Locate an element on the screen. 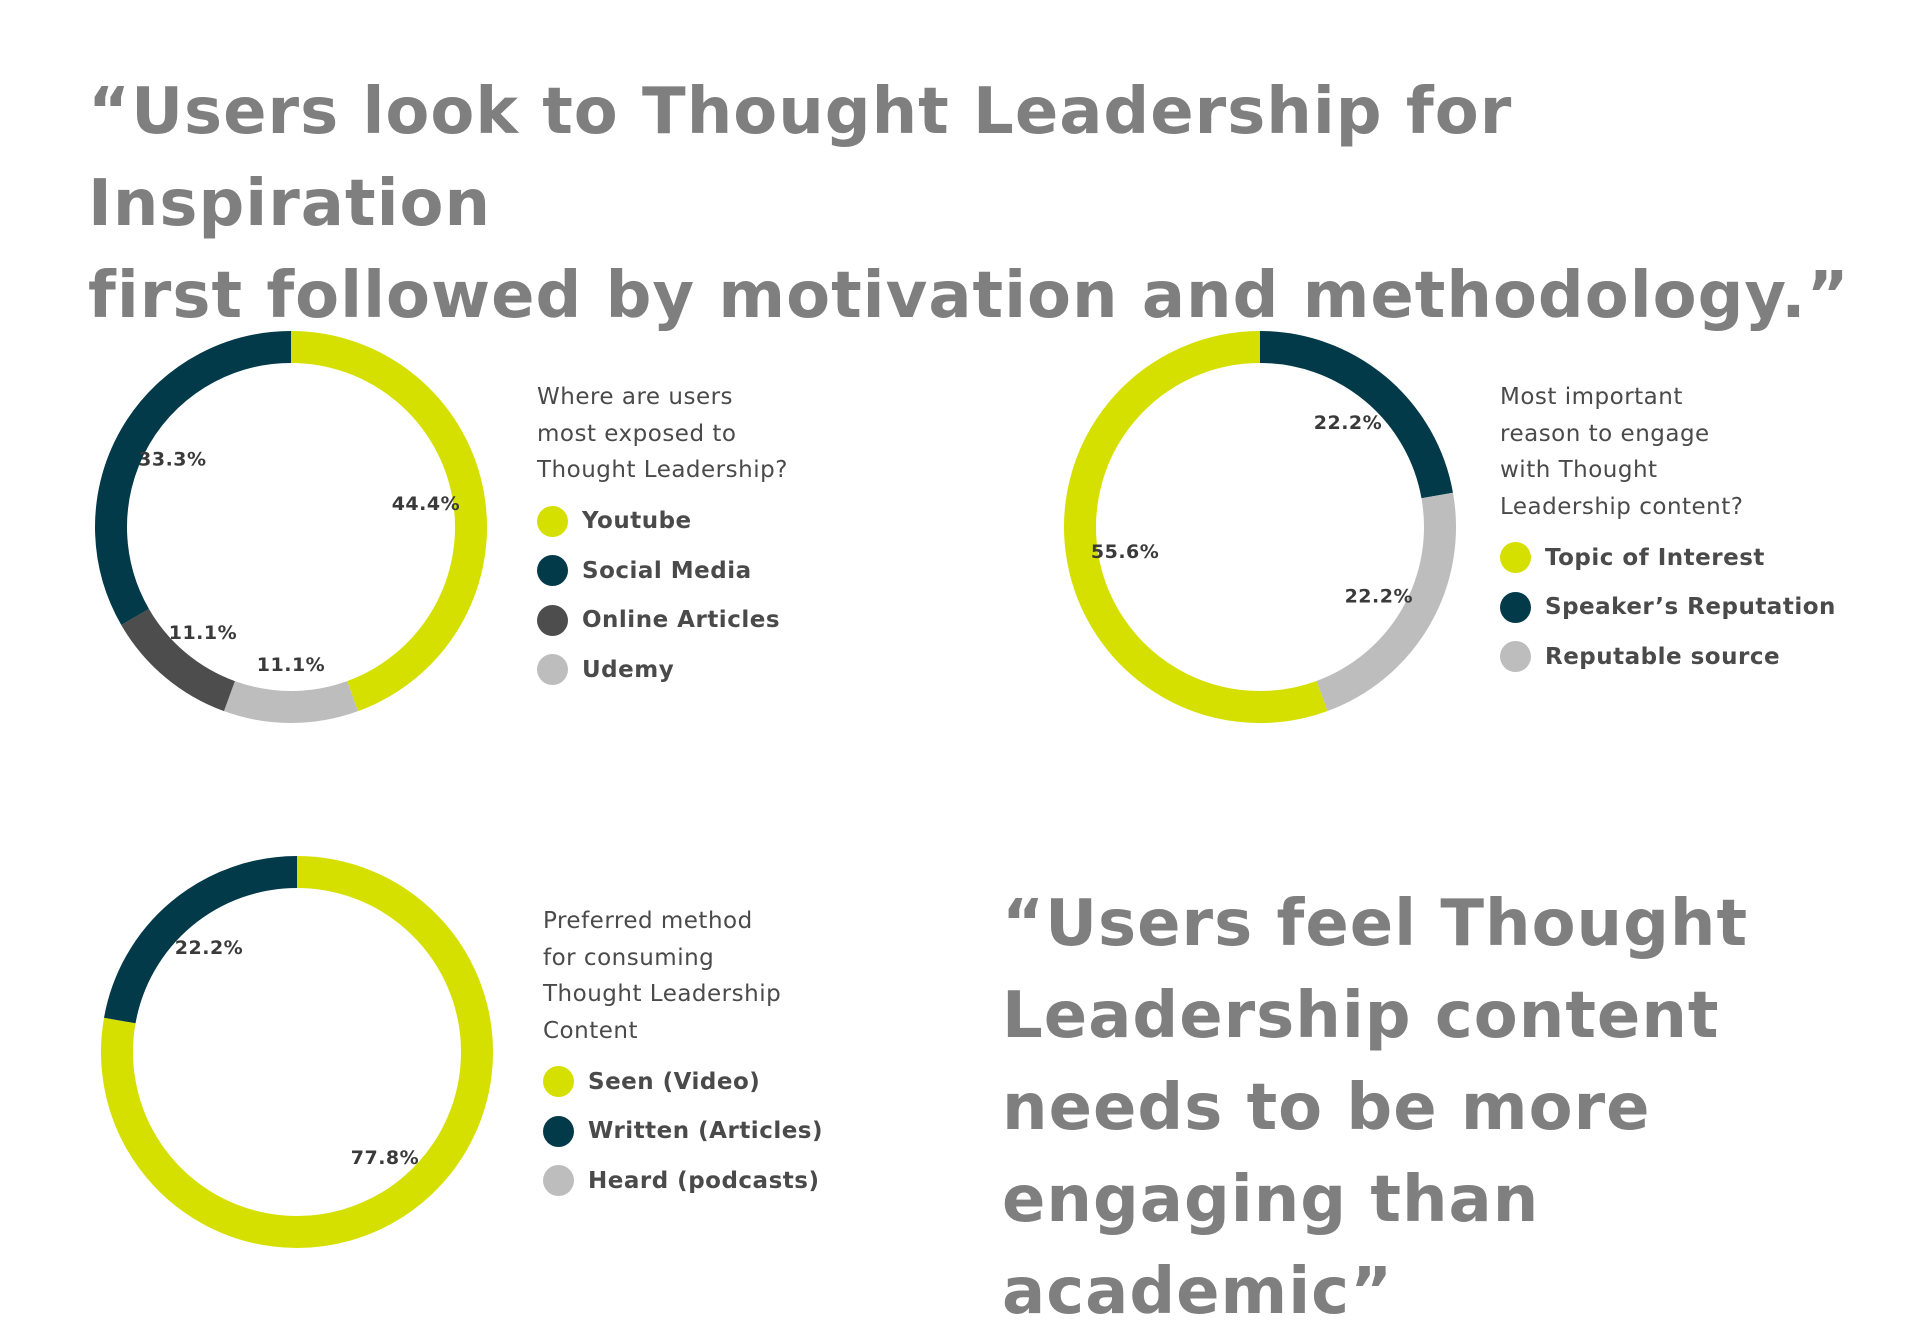  legend-item: Online Articles is located at coordinates (662, 621).